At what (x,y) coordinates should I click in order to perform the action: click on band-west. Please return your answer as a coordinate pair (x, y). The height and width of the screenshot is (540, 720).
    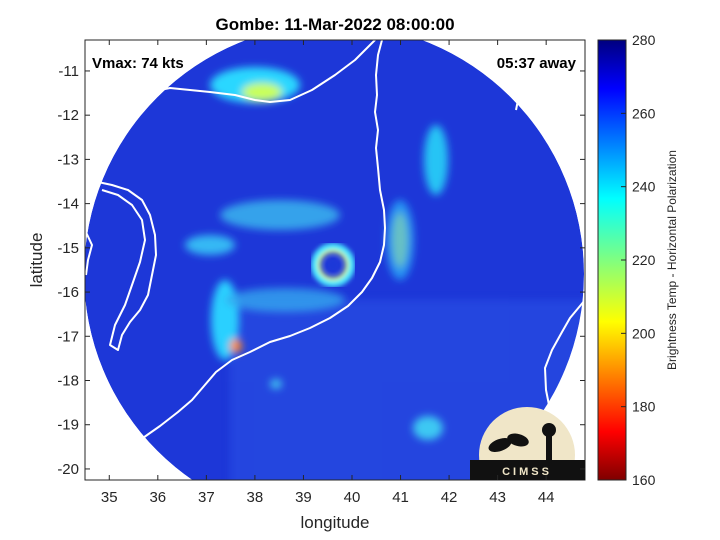
    Looking at the image, I should click on (210, 245).